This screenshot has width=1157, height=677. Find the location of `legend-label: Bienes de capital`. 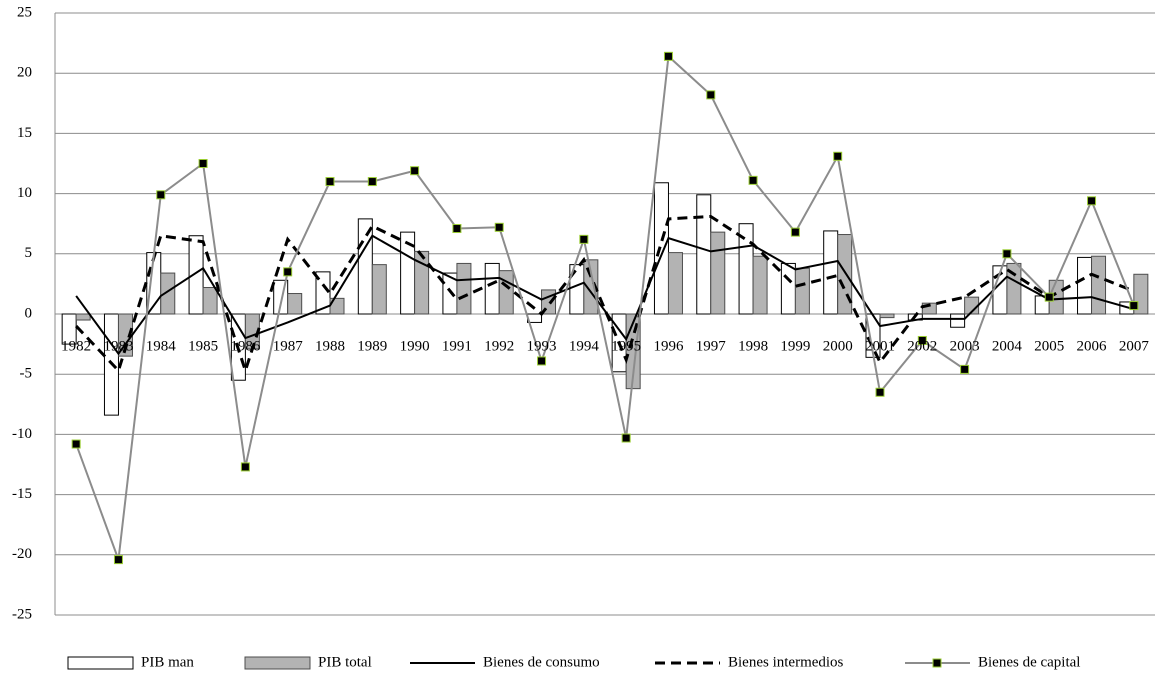

legend-label: Bienes de capital is located at coordinates (1029, 662).